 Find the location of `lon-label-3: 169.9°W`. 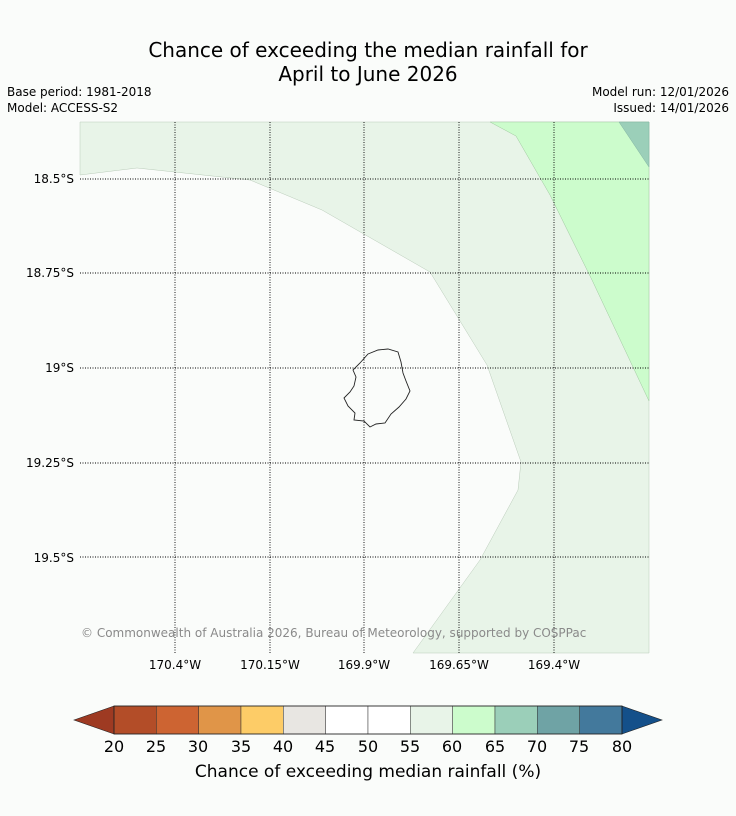

lon-label-3: 169.9°W is located at coordinates (364, 665).